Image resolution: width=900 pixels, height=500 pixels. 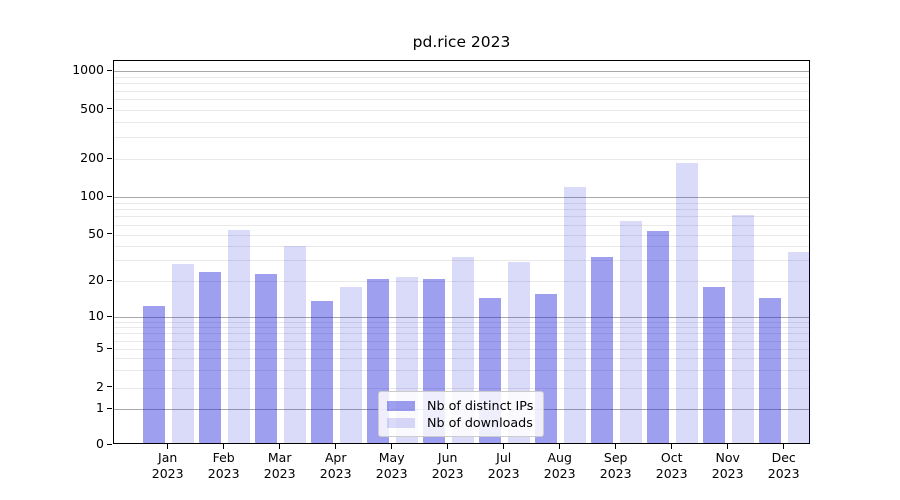 I want to click on y-tick-label: 5, so click(x=100, y=347).